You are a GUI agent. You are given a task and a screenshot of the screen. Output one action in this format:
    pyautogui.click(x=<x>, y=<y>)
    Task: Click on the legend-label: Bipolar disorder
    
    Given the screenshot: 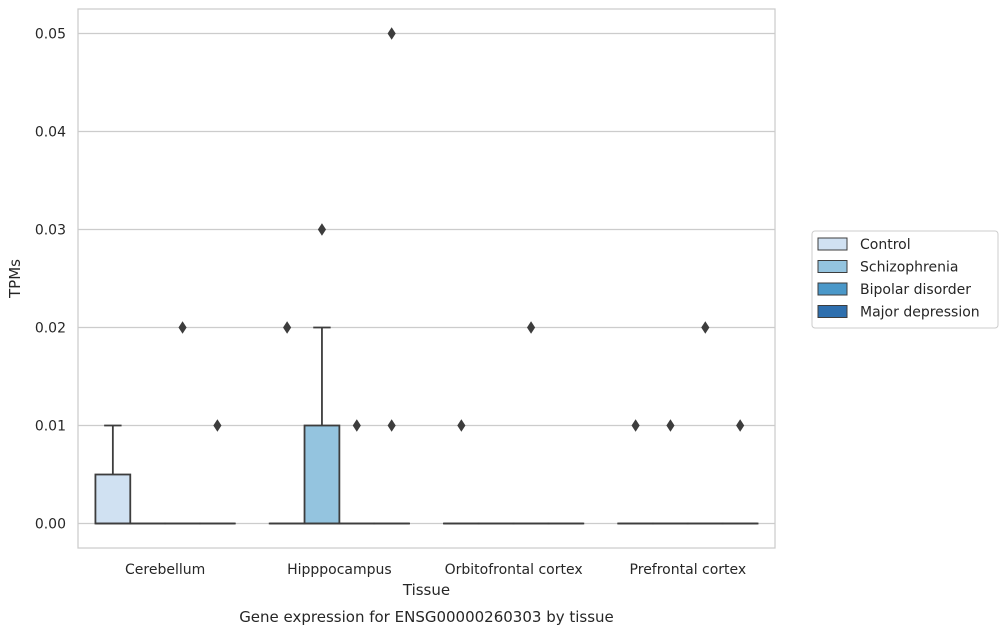 What is the action you would take?
    pyautogui.click(x=915, y=290)
    